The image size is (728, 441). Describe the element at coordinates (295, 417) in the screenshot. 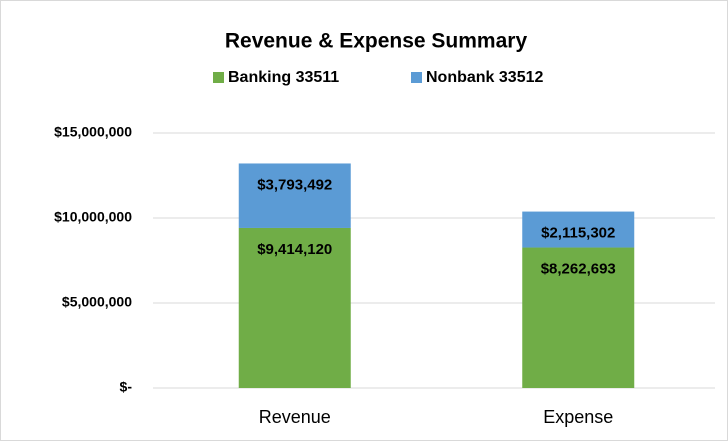

I see `x-tick-label: Revenue` at that location.